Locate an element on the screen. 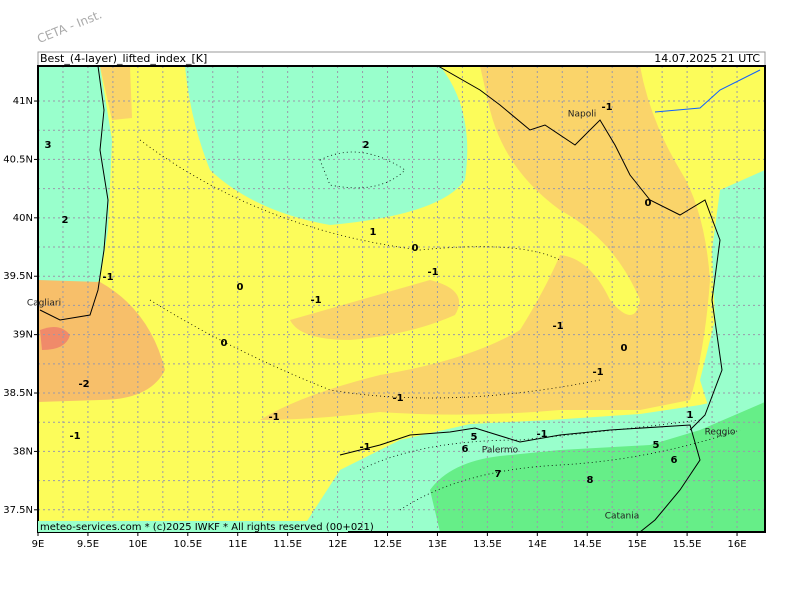  contour-label: 7 is located at coordinates (498, 474).